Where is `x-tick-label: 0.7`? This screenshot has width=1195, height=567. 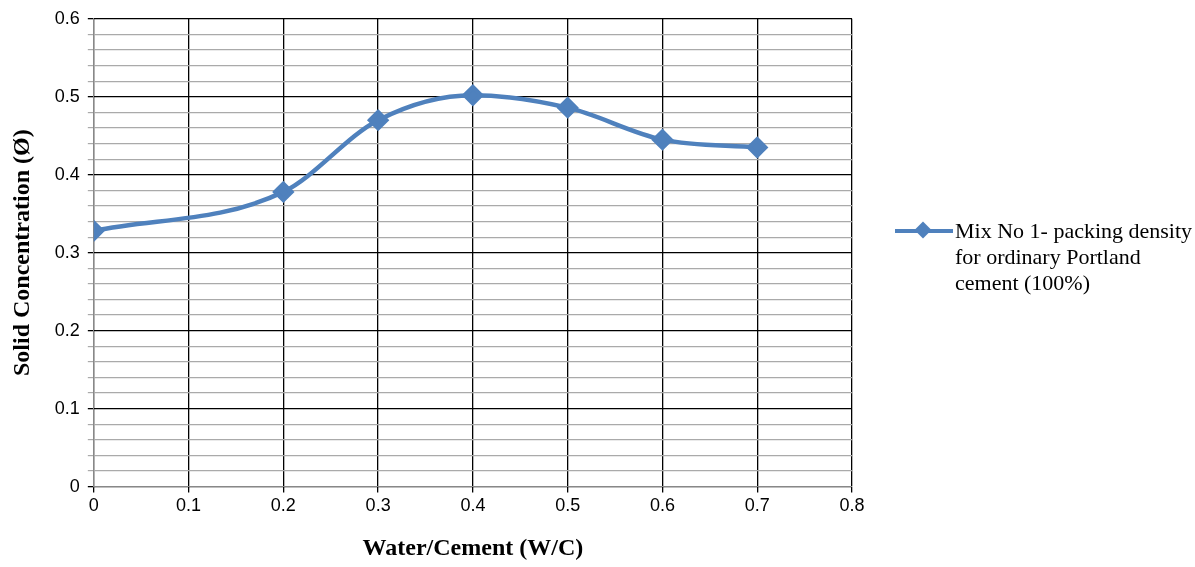 x-tick-label: 0.7 is located at coordinates (757, 505).